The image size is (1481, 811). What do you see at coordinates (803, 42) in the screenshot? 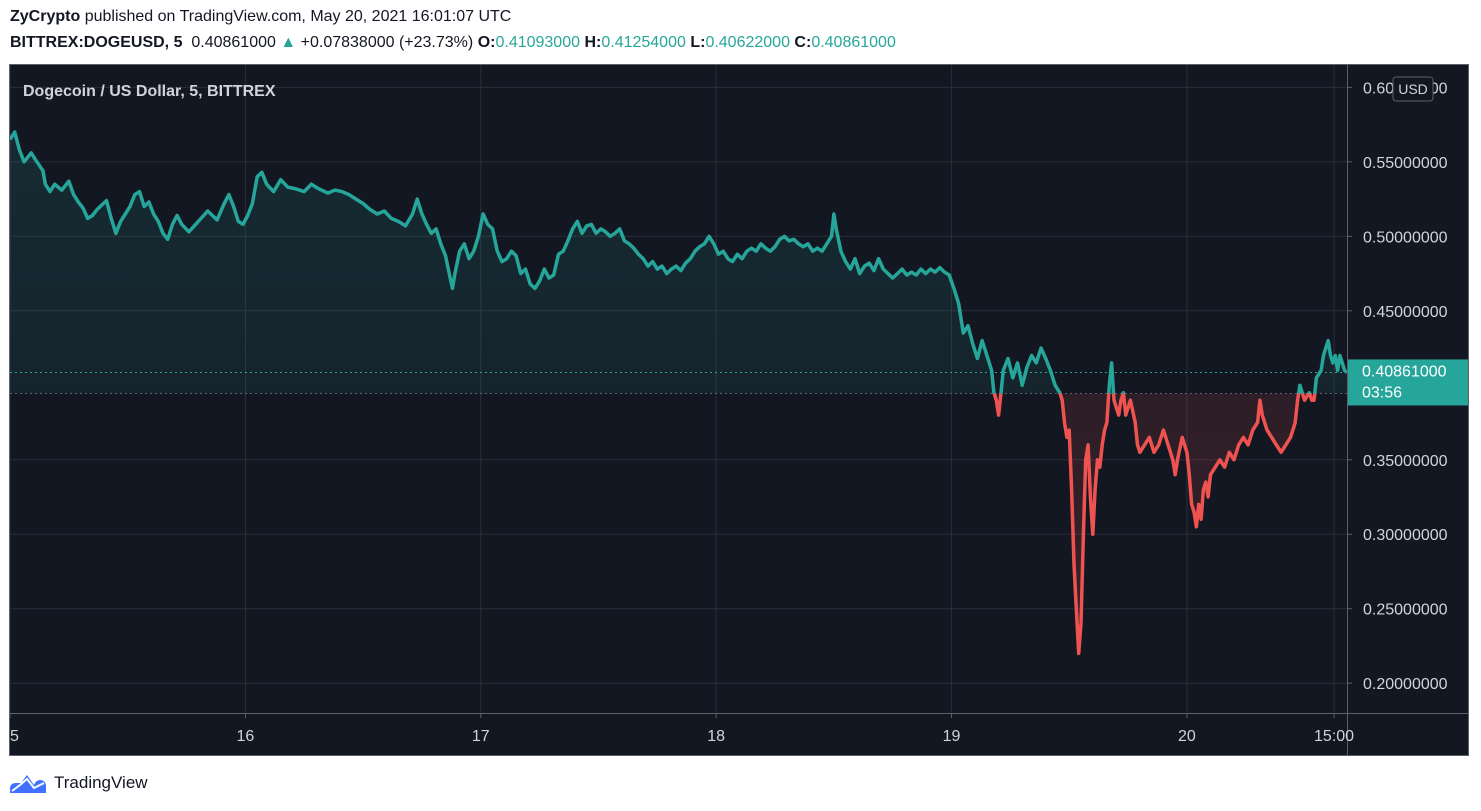
I see `close-label: C:` at bounding box center [803, 42].